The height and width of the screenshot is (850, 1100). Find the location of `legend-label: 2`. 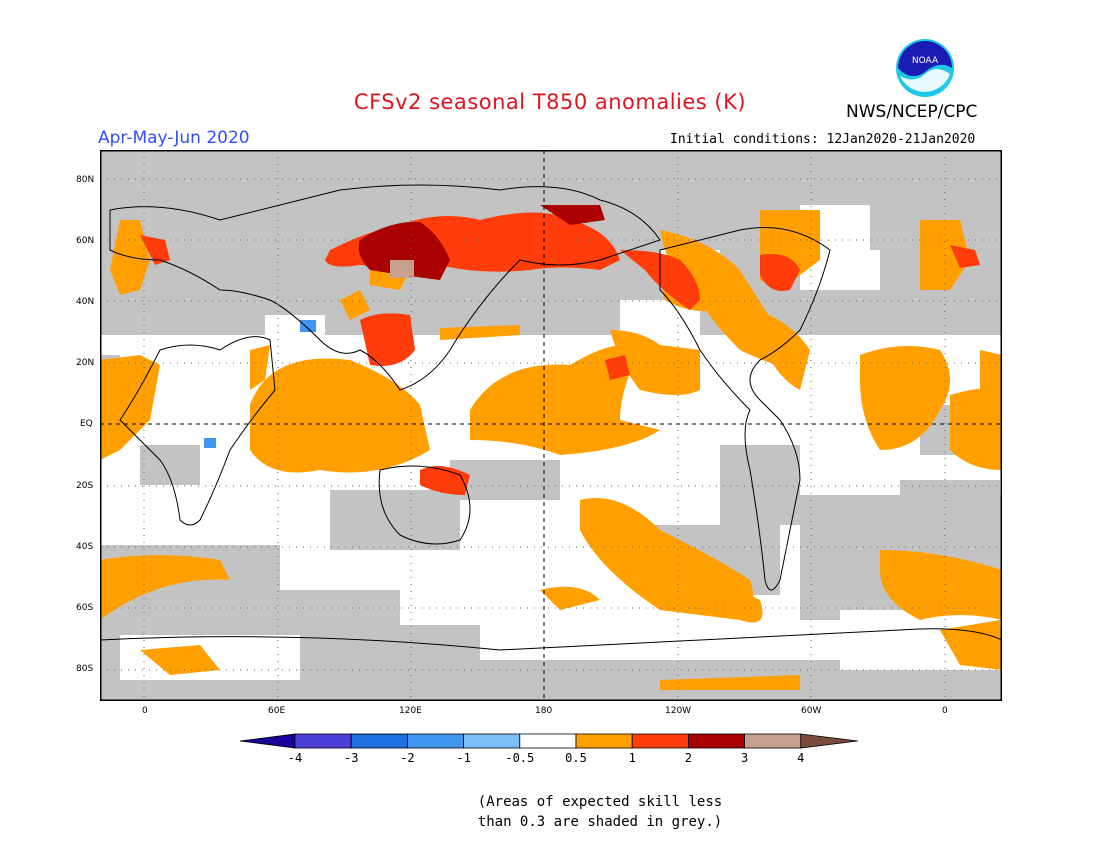

legend-label: 2 is located at coordinates (688, 758).